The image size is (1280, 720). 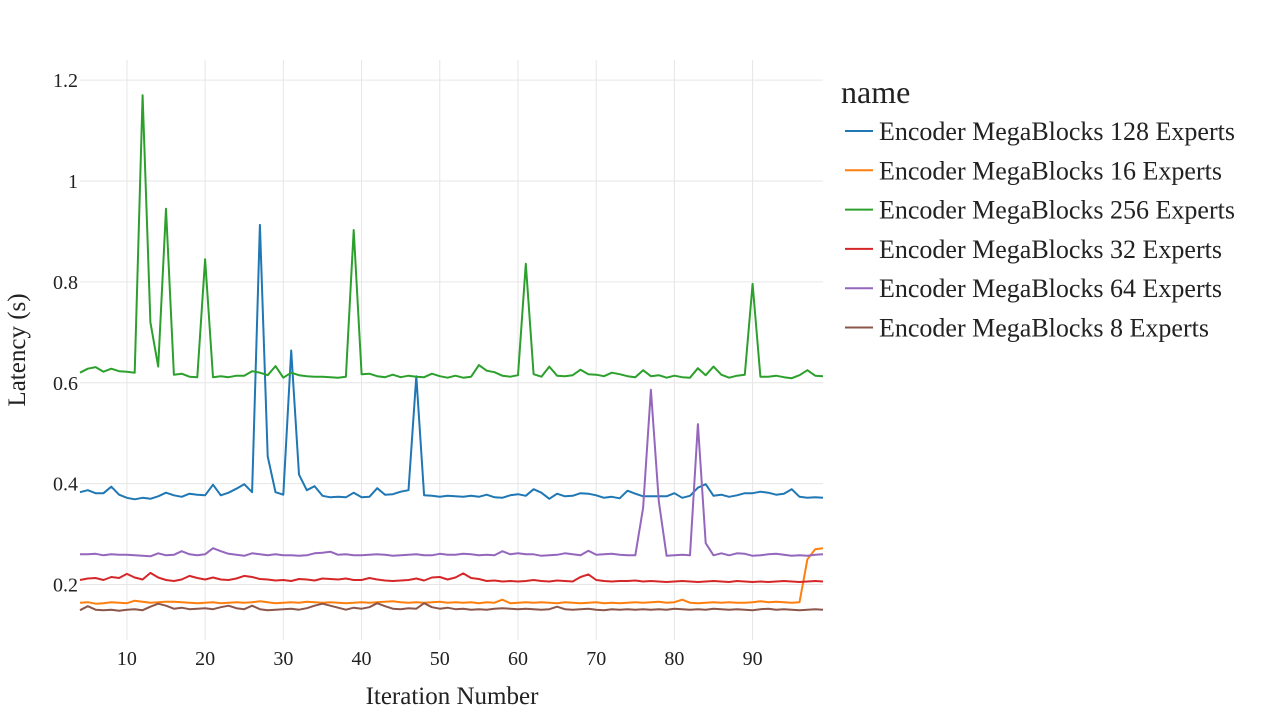 I want to click on legend-item: Encoder MegaBlocks 128 Experts, so click(x=1040, y=131).